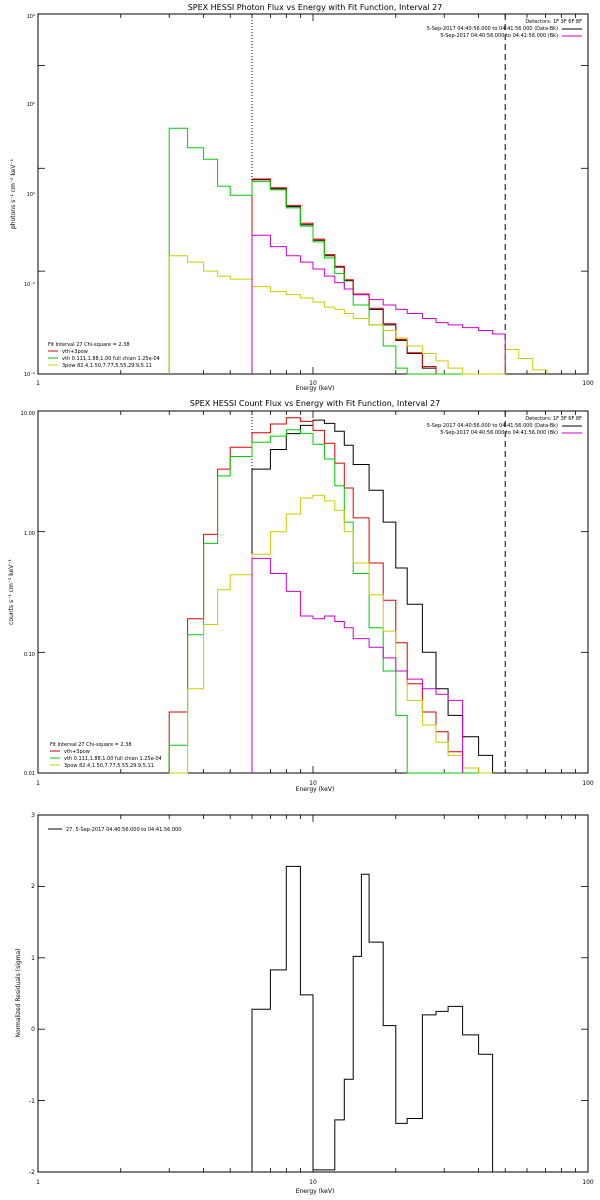  Describe the element at coordinates (33, 886) in the screenshot. I see `panel3-ytick-label-4: 2` at that location.